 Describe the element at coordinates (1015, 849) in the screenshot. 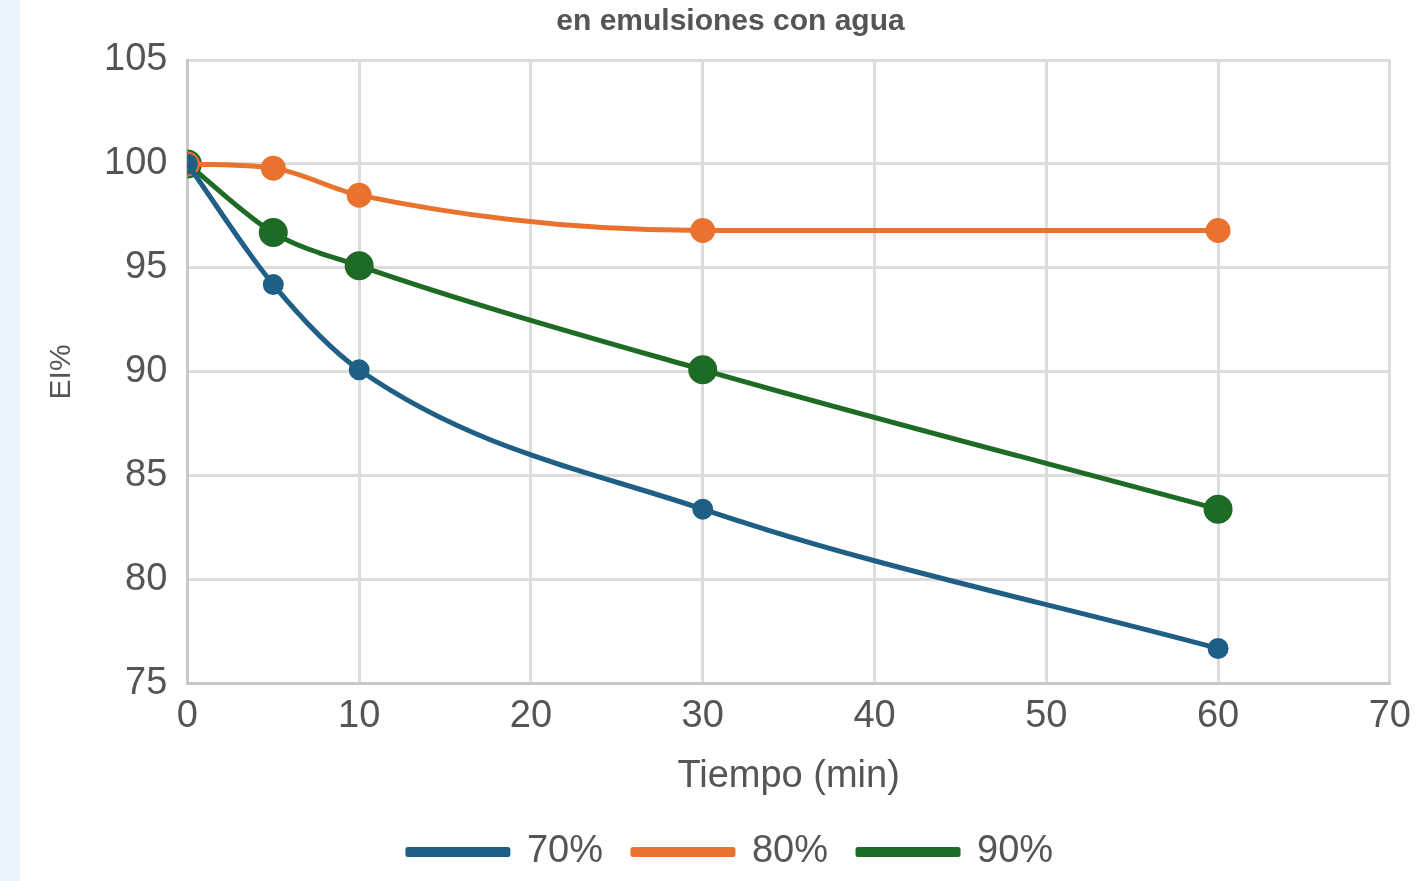

I see `legend-label: 90%` at that location.